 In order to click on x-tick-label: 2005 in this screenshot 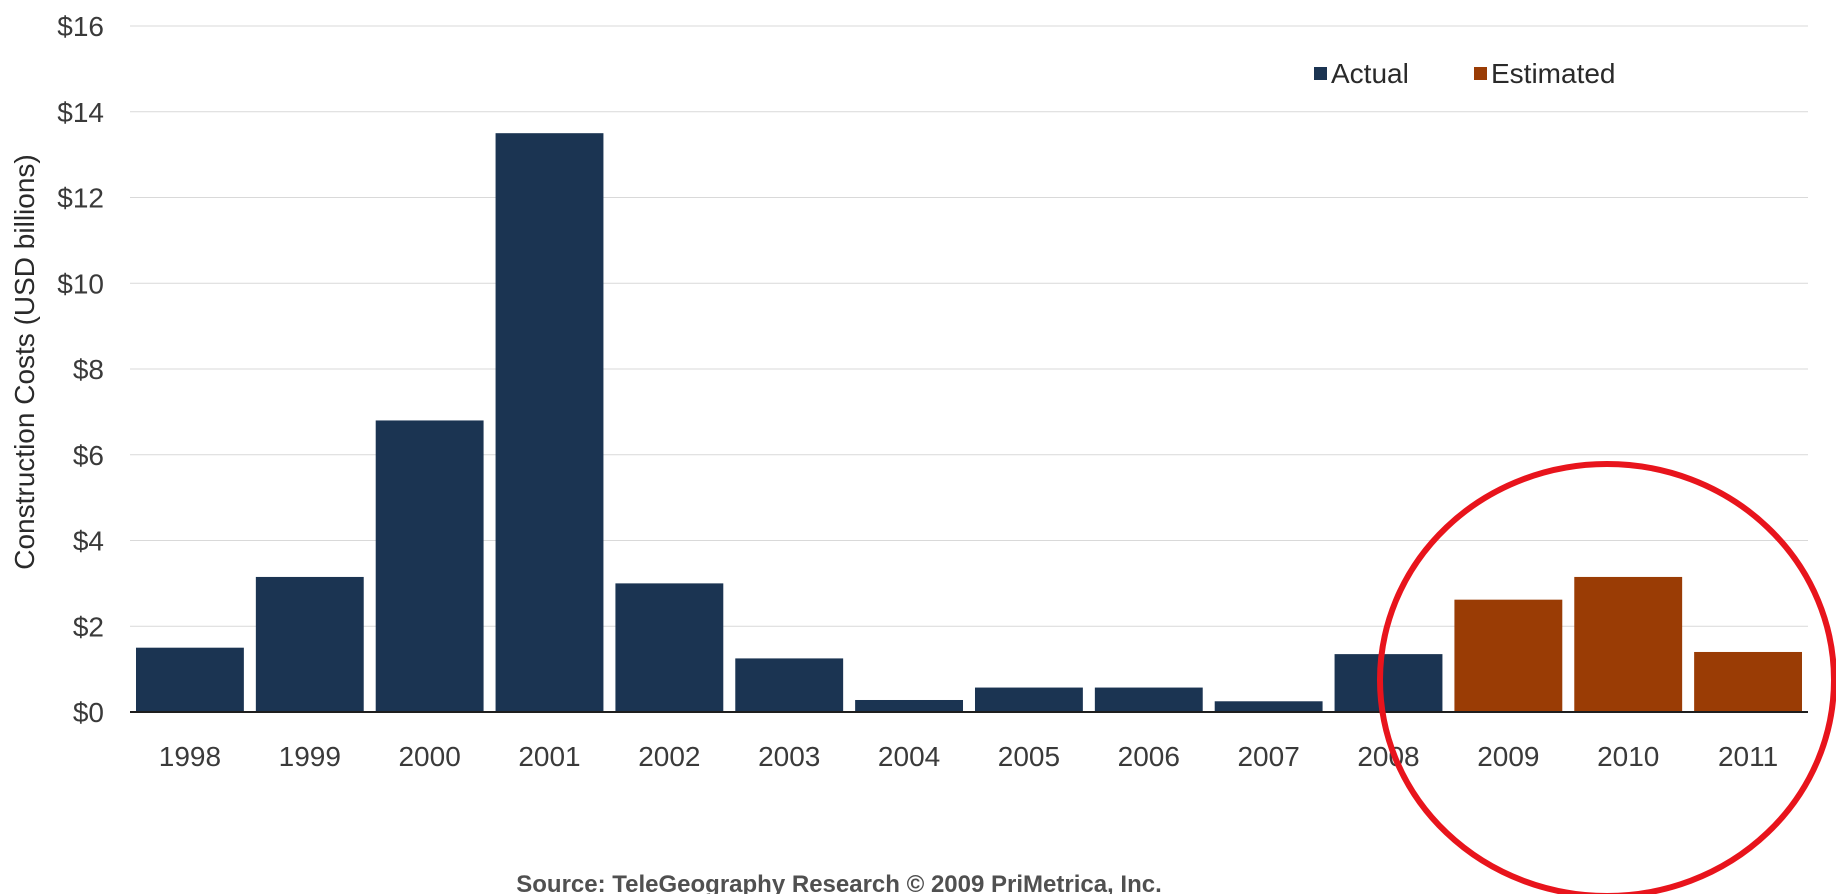, I will do `click(1029, 756)`.